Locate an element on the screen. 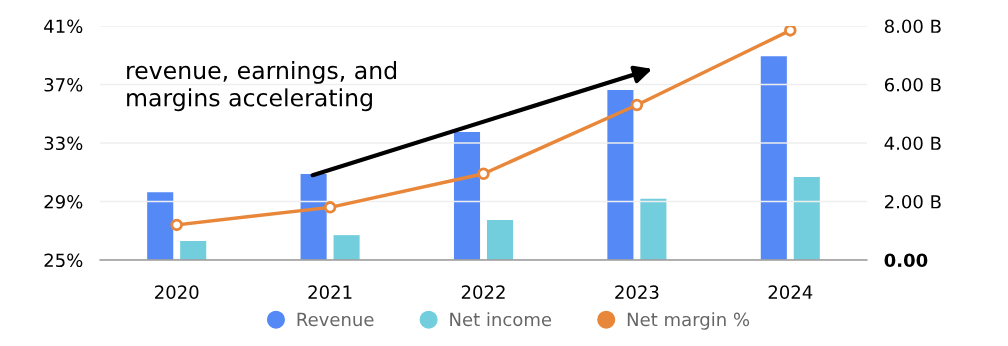 The width and height of the screenshot is (1008, 346). annotation: revenue, earnings, and margins accelerating is located at coordinates (262, 86).